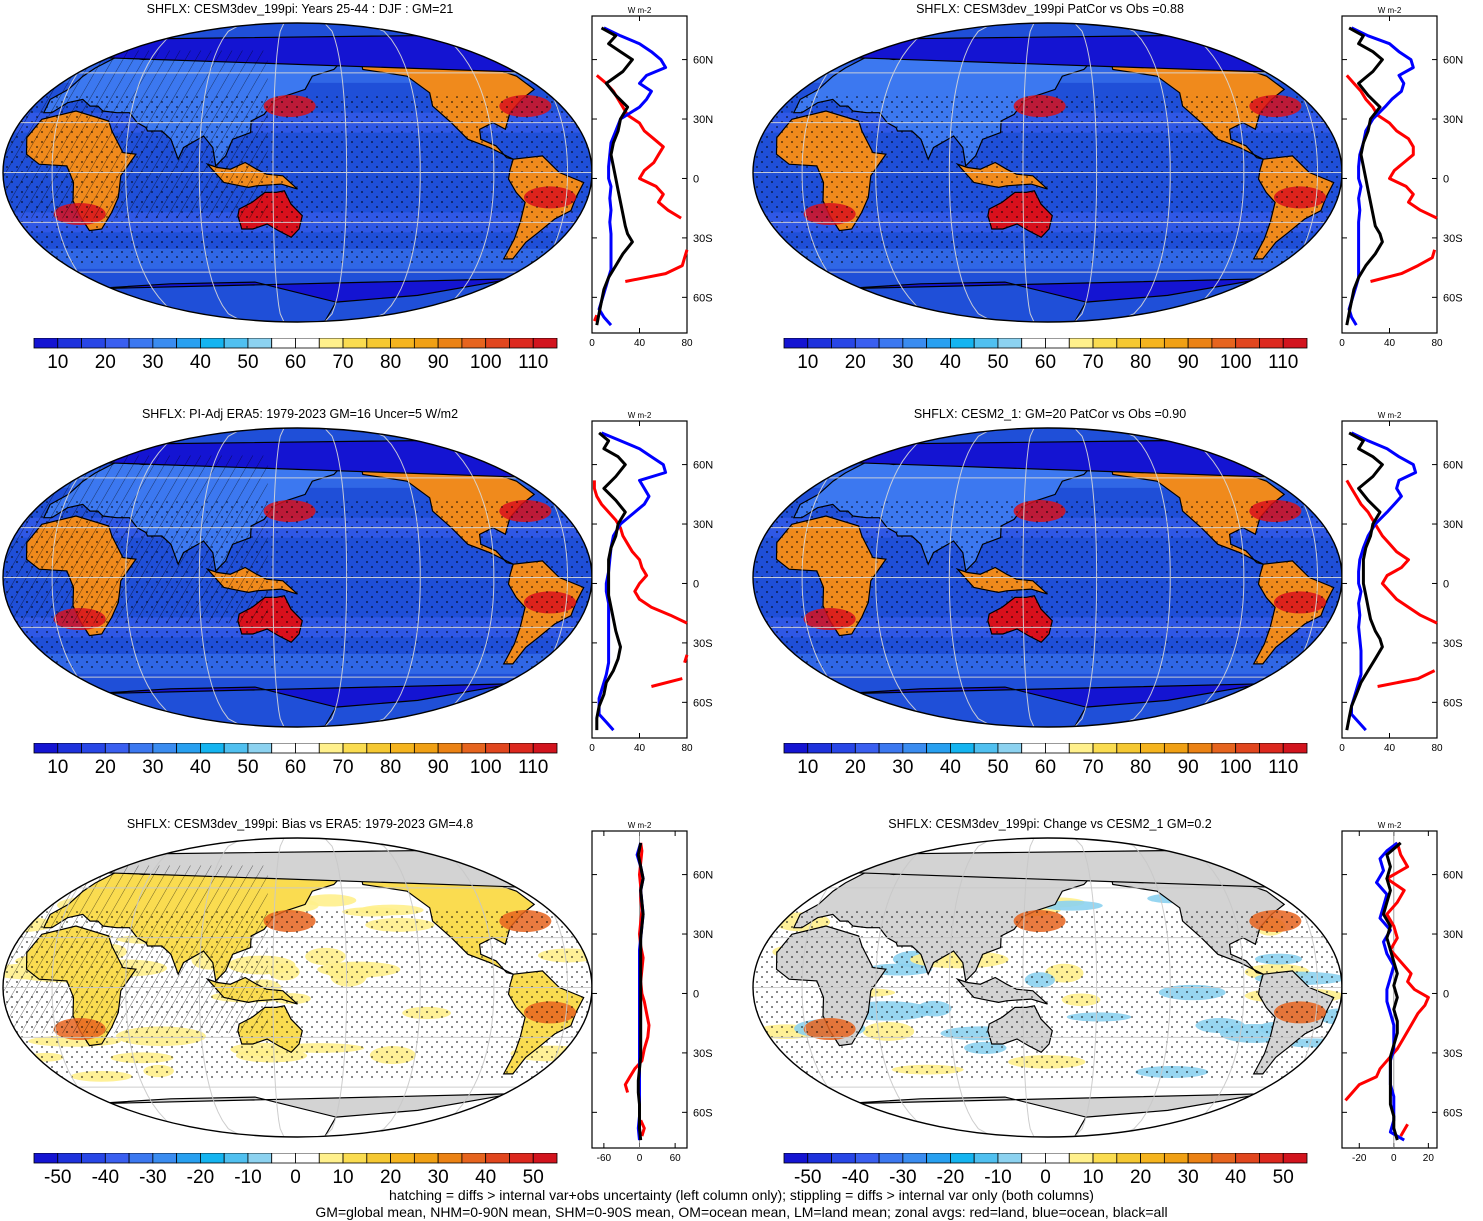 The height and width of the screenshot is (1221, 1483). What do you see at coordinates (152, 1177) in the screenshot?
I see `colorbar-label: -30` at bounding box center [152, 1177].